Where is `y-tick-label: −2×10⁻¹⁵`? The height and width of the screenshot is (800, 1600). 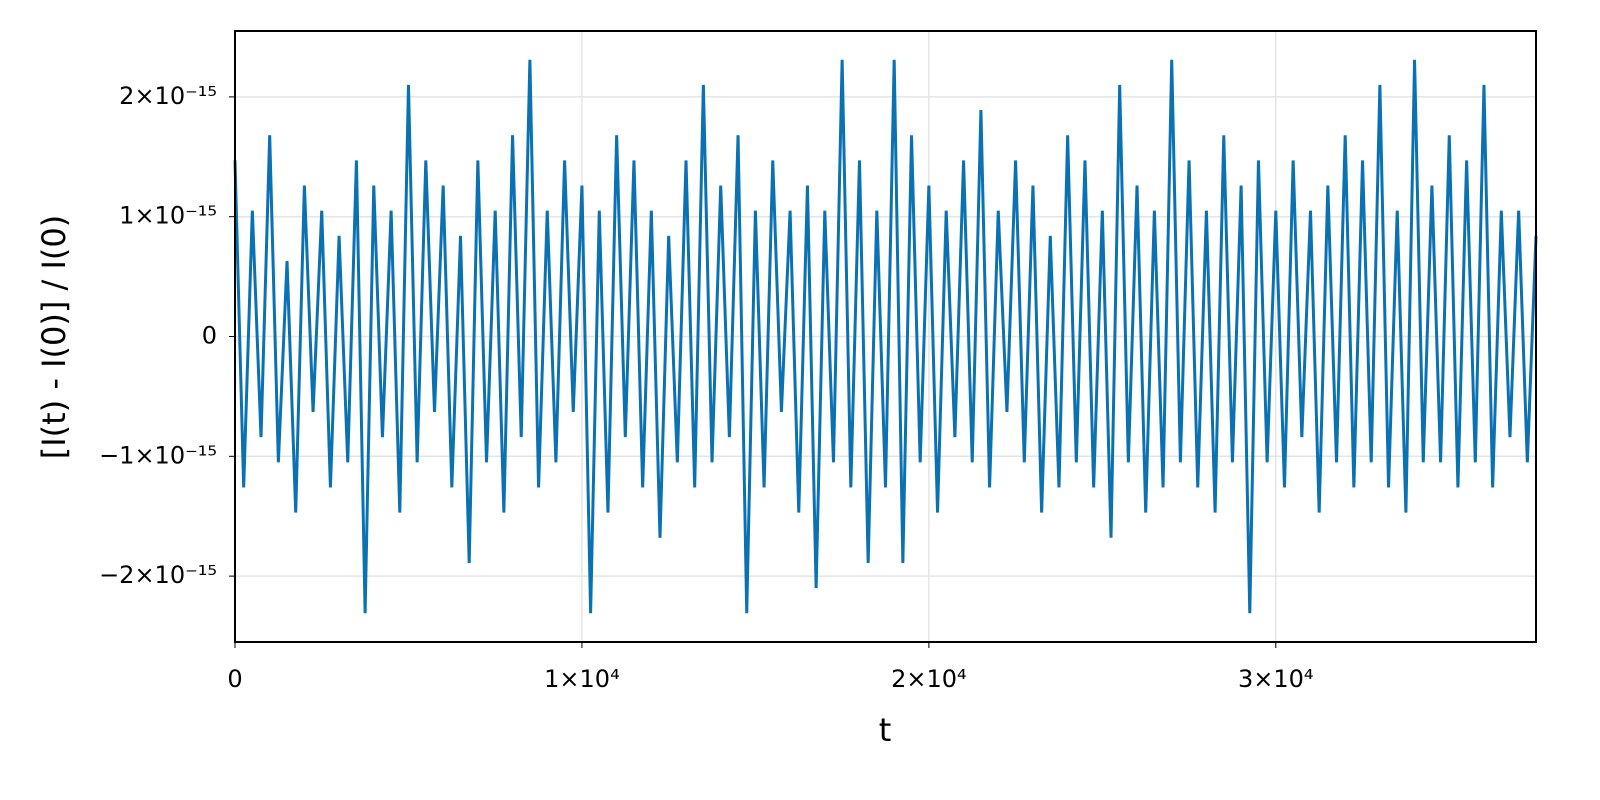
y-tick-label: −2×10⁻¹⁵ is located at coordinates (158, 575).